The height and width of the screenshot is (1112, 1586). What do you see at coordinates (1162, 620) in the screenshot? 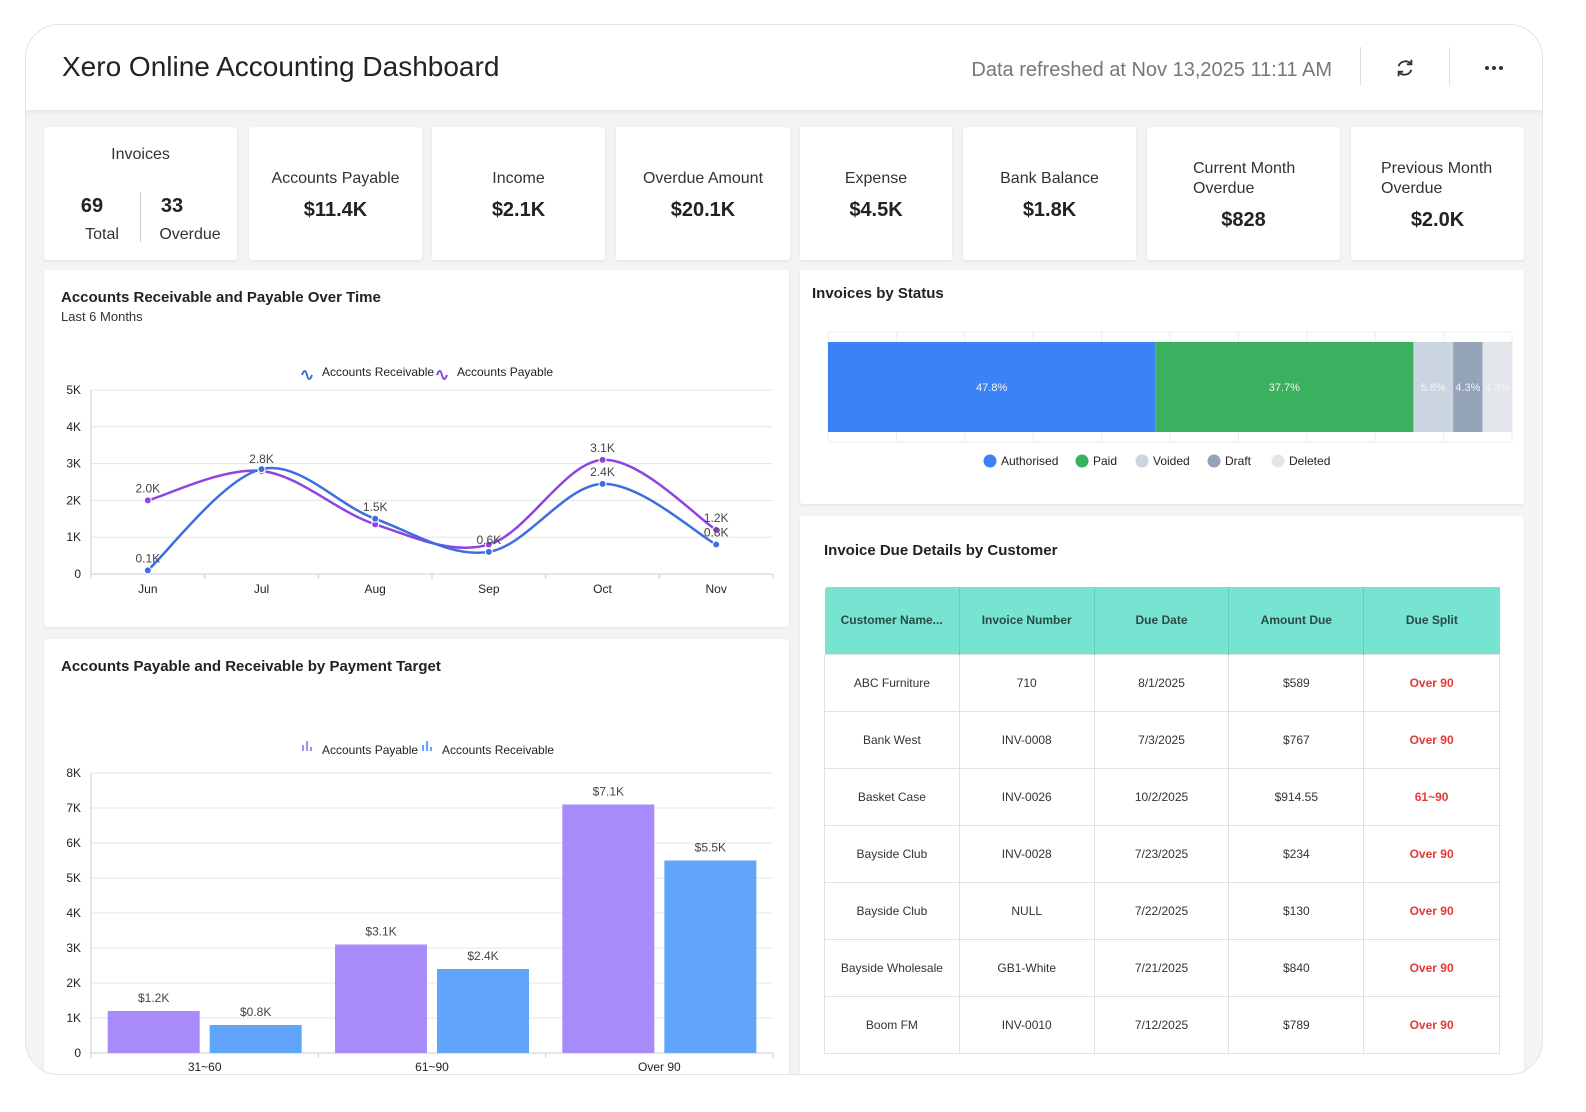
I see `column-header-due-date: Due Date` at bounding box center [1162, 620].